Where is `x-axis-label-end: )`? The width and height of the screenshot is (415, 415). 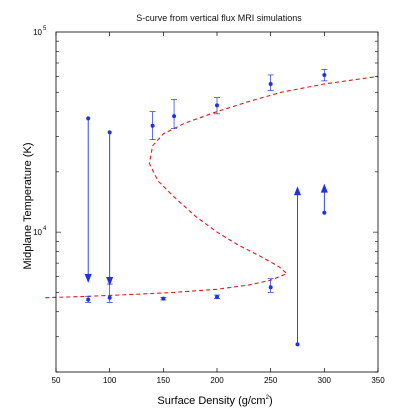
x-axis-label-end: ) is located at coordinates (271, 401).